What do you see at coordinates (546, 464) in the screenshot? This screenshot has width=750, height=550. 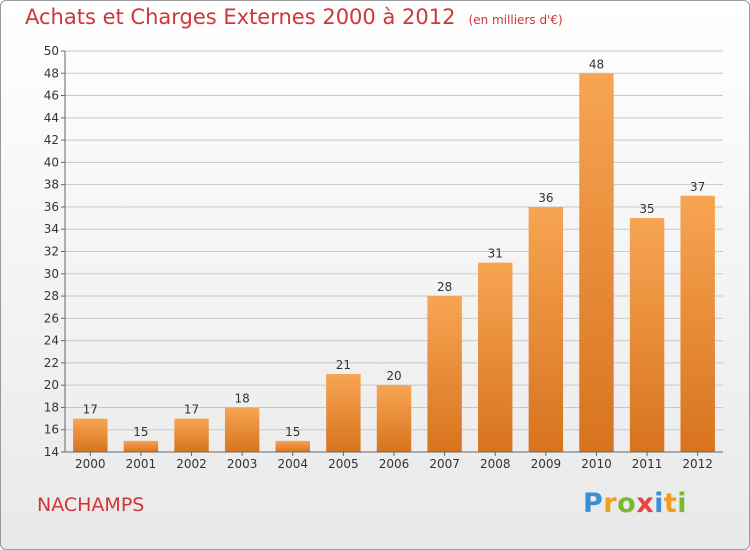 I see `x-tick-label: 2009` at bounding box center [546, 464].